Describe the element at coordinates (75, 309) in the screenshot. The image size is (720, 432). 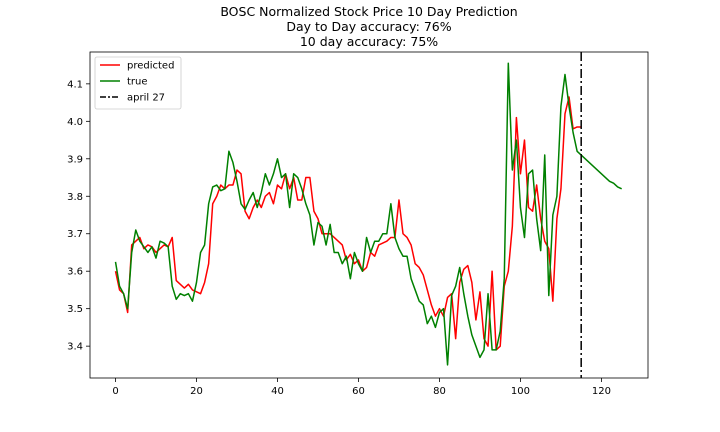
I see `y-tick-label: 3.5` at that location.